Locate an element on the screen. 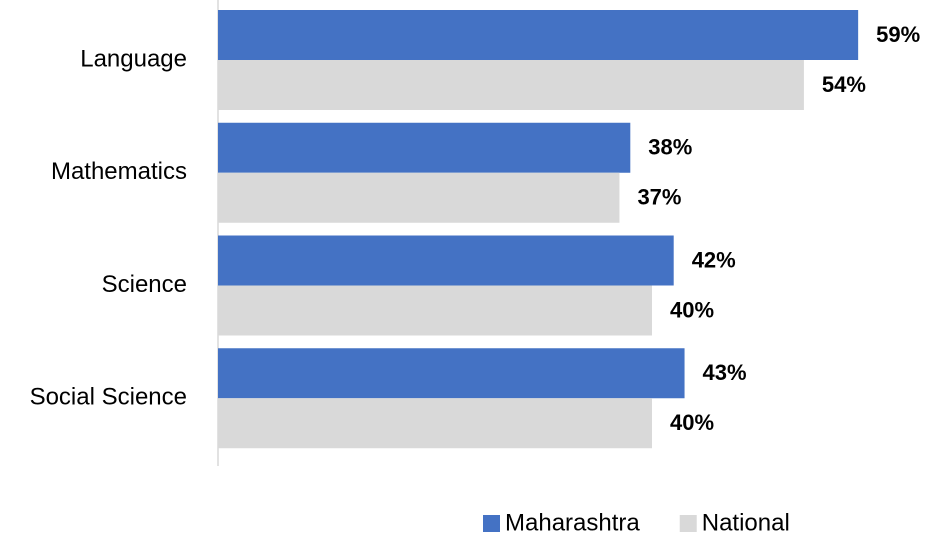 The height and width of the screenshot is (542, 932). data-label: 42% is located at coordinates (714, 259).